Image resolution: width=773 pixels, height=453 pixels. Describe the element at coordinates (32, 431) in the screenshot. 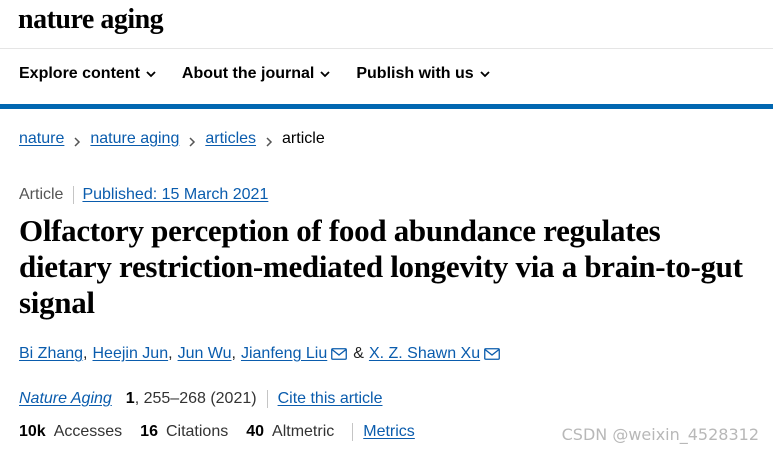

I see `accesses-count: 10k` at that location.